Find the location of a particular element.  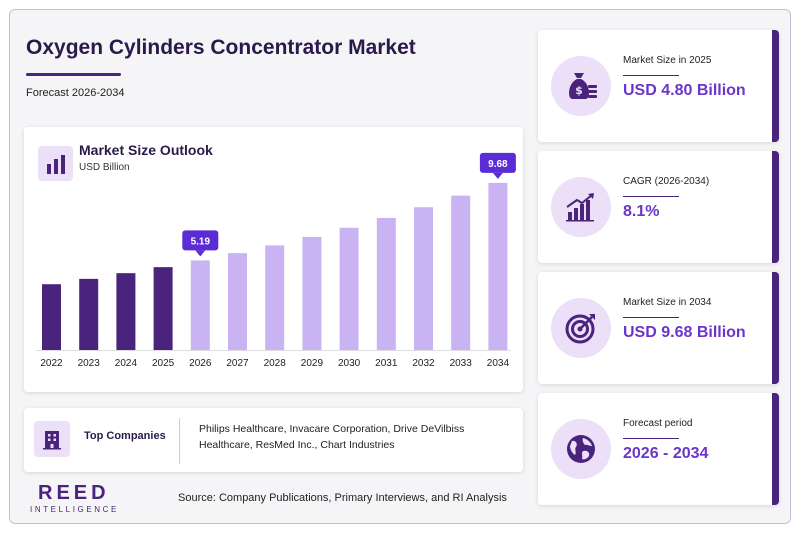

x-tick-label: 2029 is located at coordinates (312, 363).